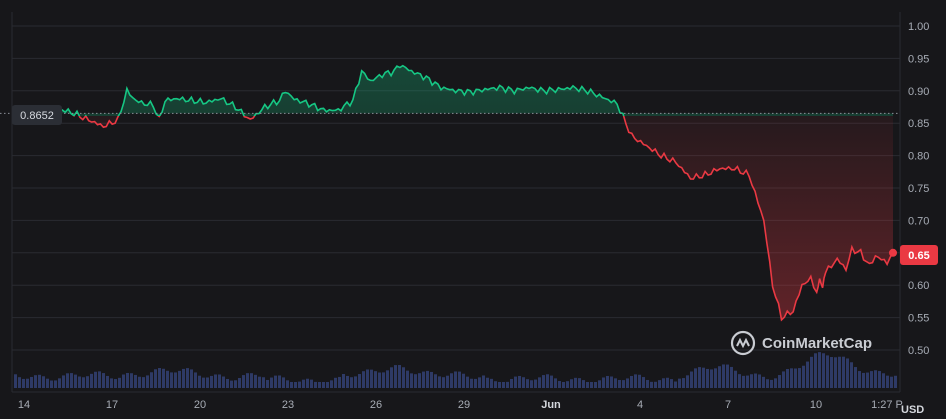  Describe the element at coordinates (918, 124) in the screenshot. I see `y-tick-label: 0.85` at that location.